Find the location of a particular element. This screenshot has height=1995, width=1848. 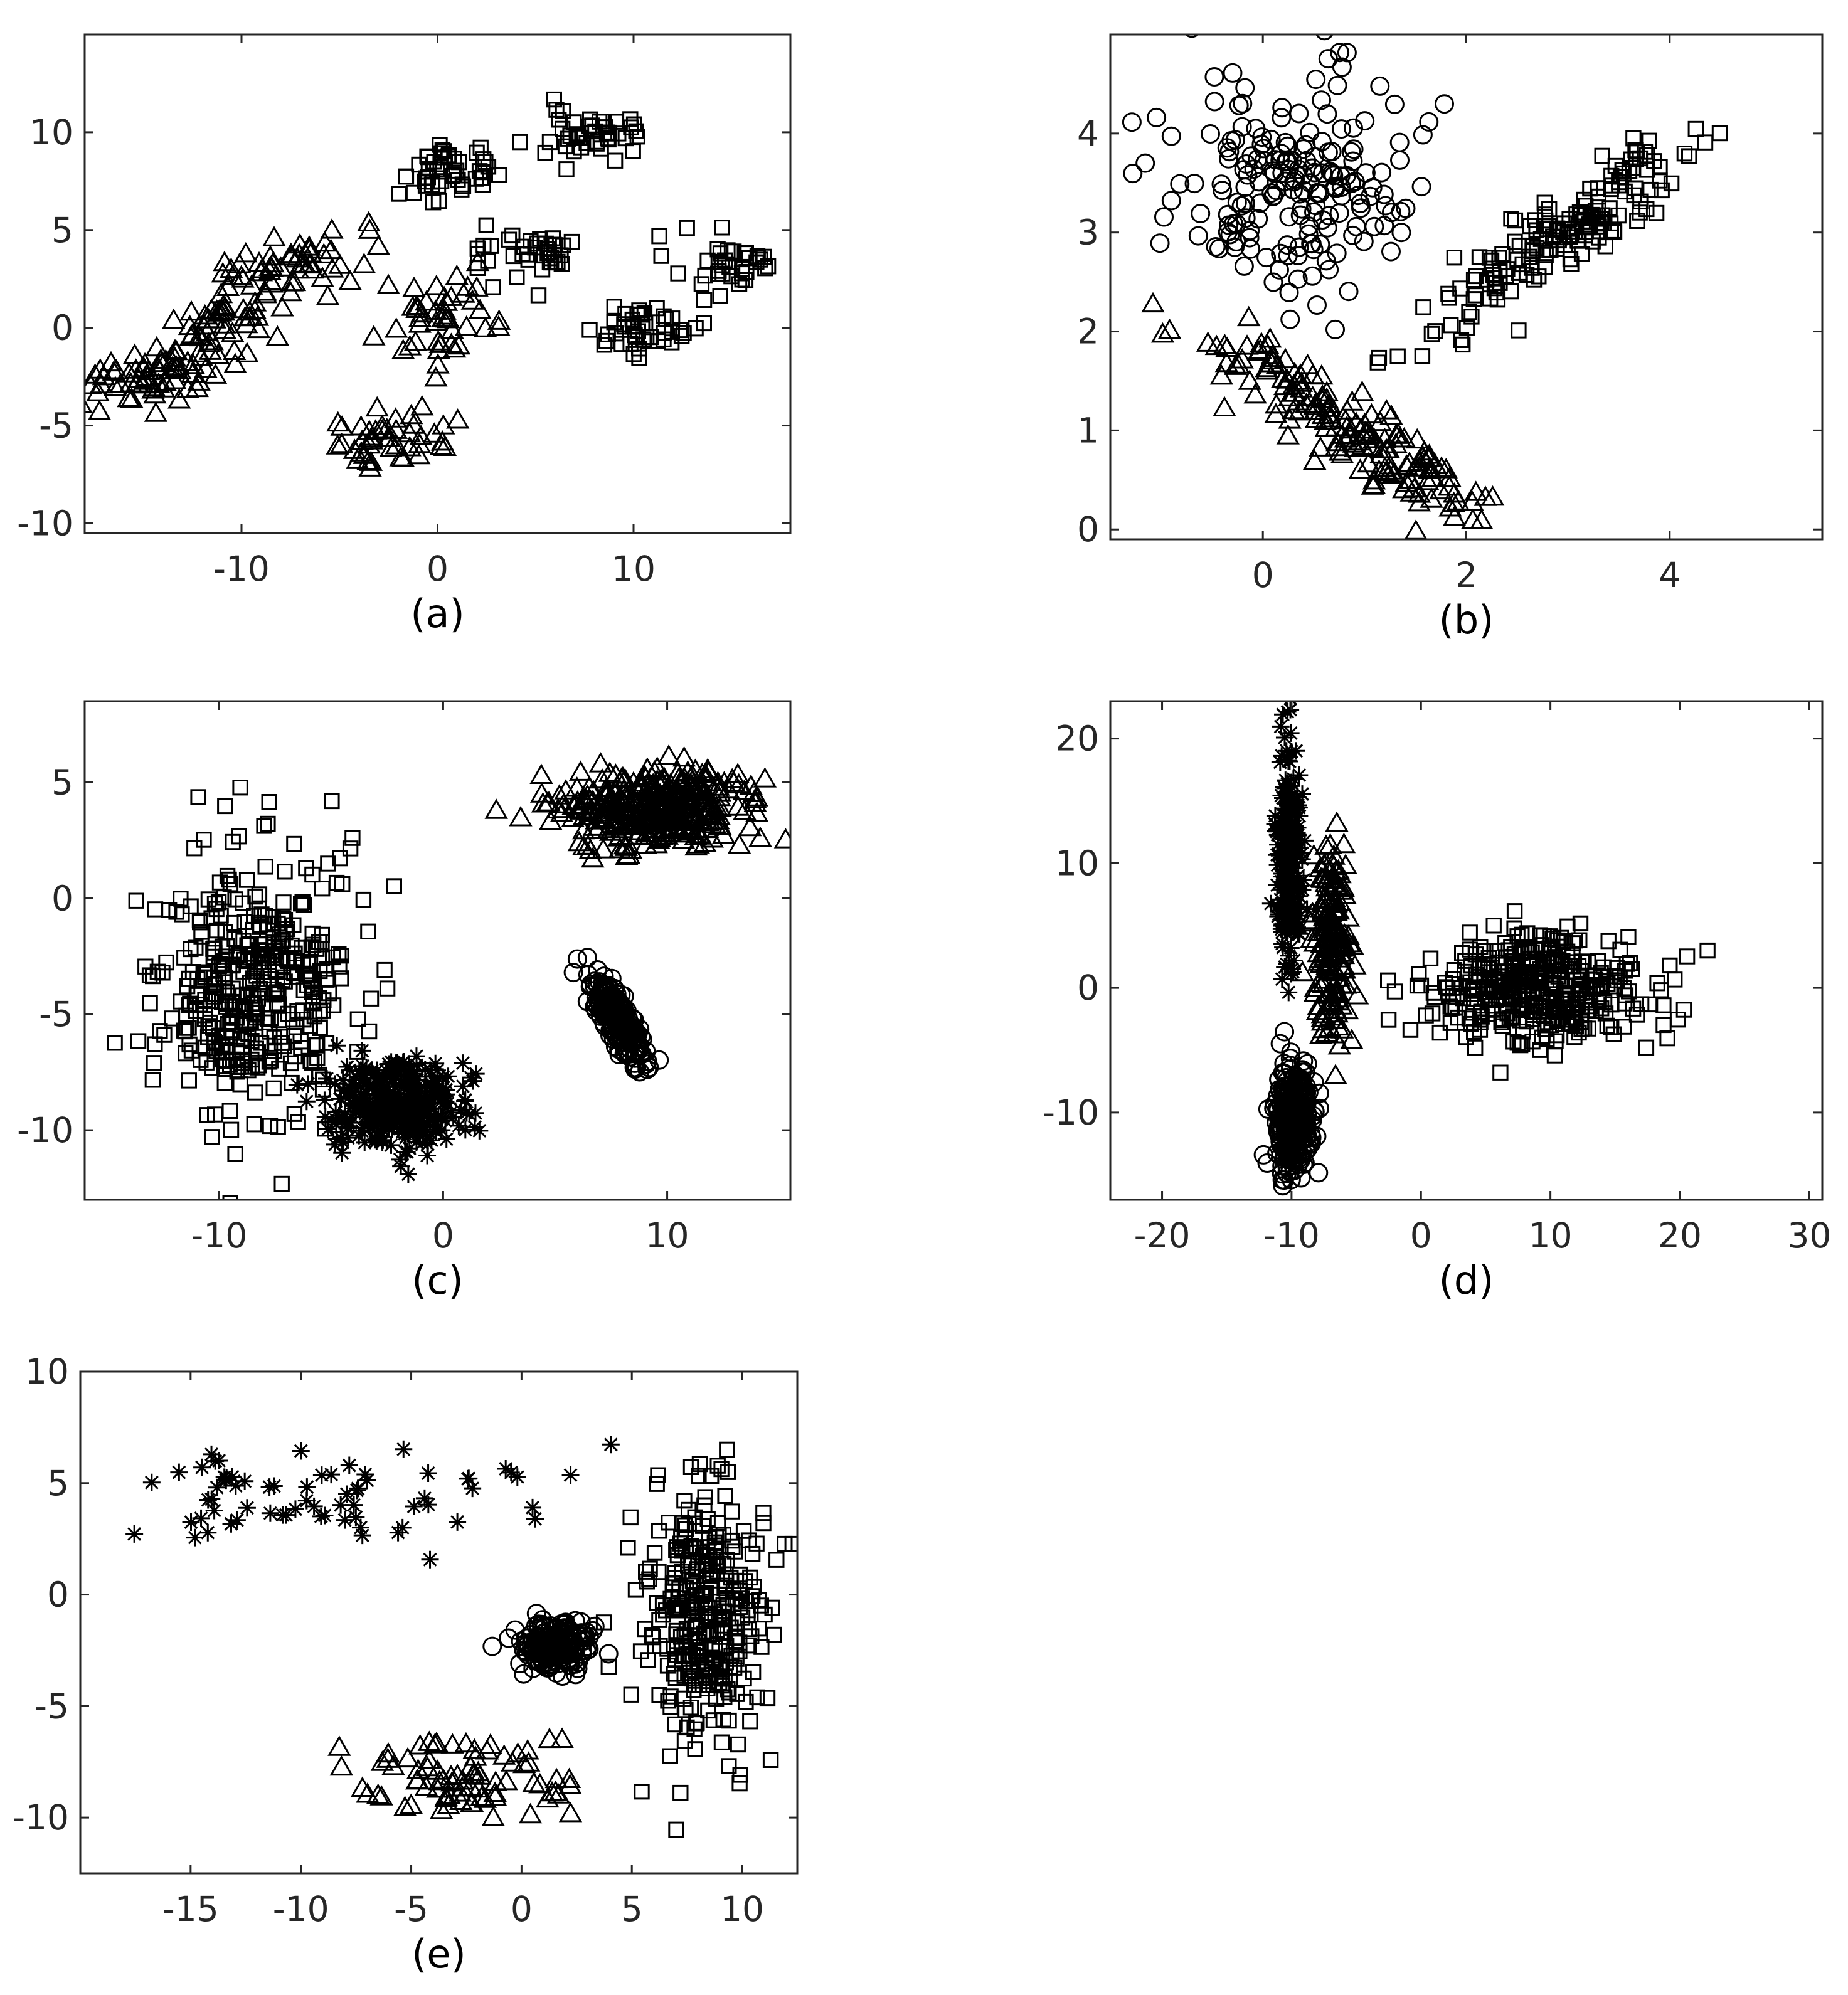

y-tick-label: 5 is located at coordinates (62, 782).